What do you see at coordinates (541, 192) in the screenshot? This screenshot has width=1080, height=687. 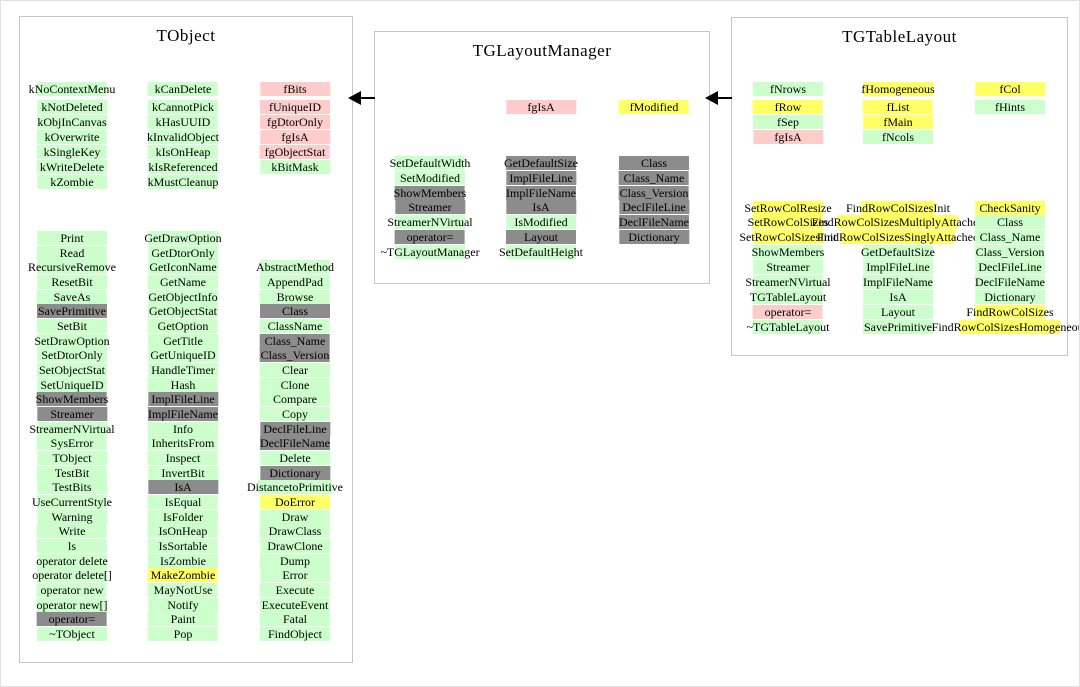 I see `method-cell: ImplFileName` at bounding box center [541, 192].